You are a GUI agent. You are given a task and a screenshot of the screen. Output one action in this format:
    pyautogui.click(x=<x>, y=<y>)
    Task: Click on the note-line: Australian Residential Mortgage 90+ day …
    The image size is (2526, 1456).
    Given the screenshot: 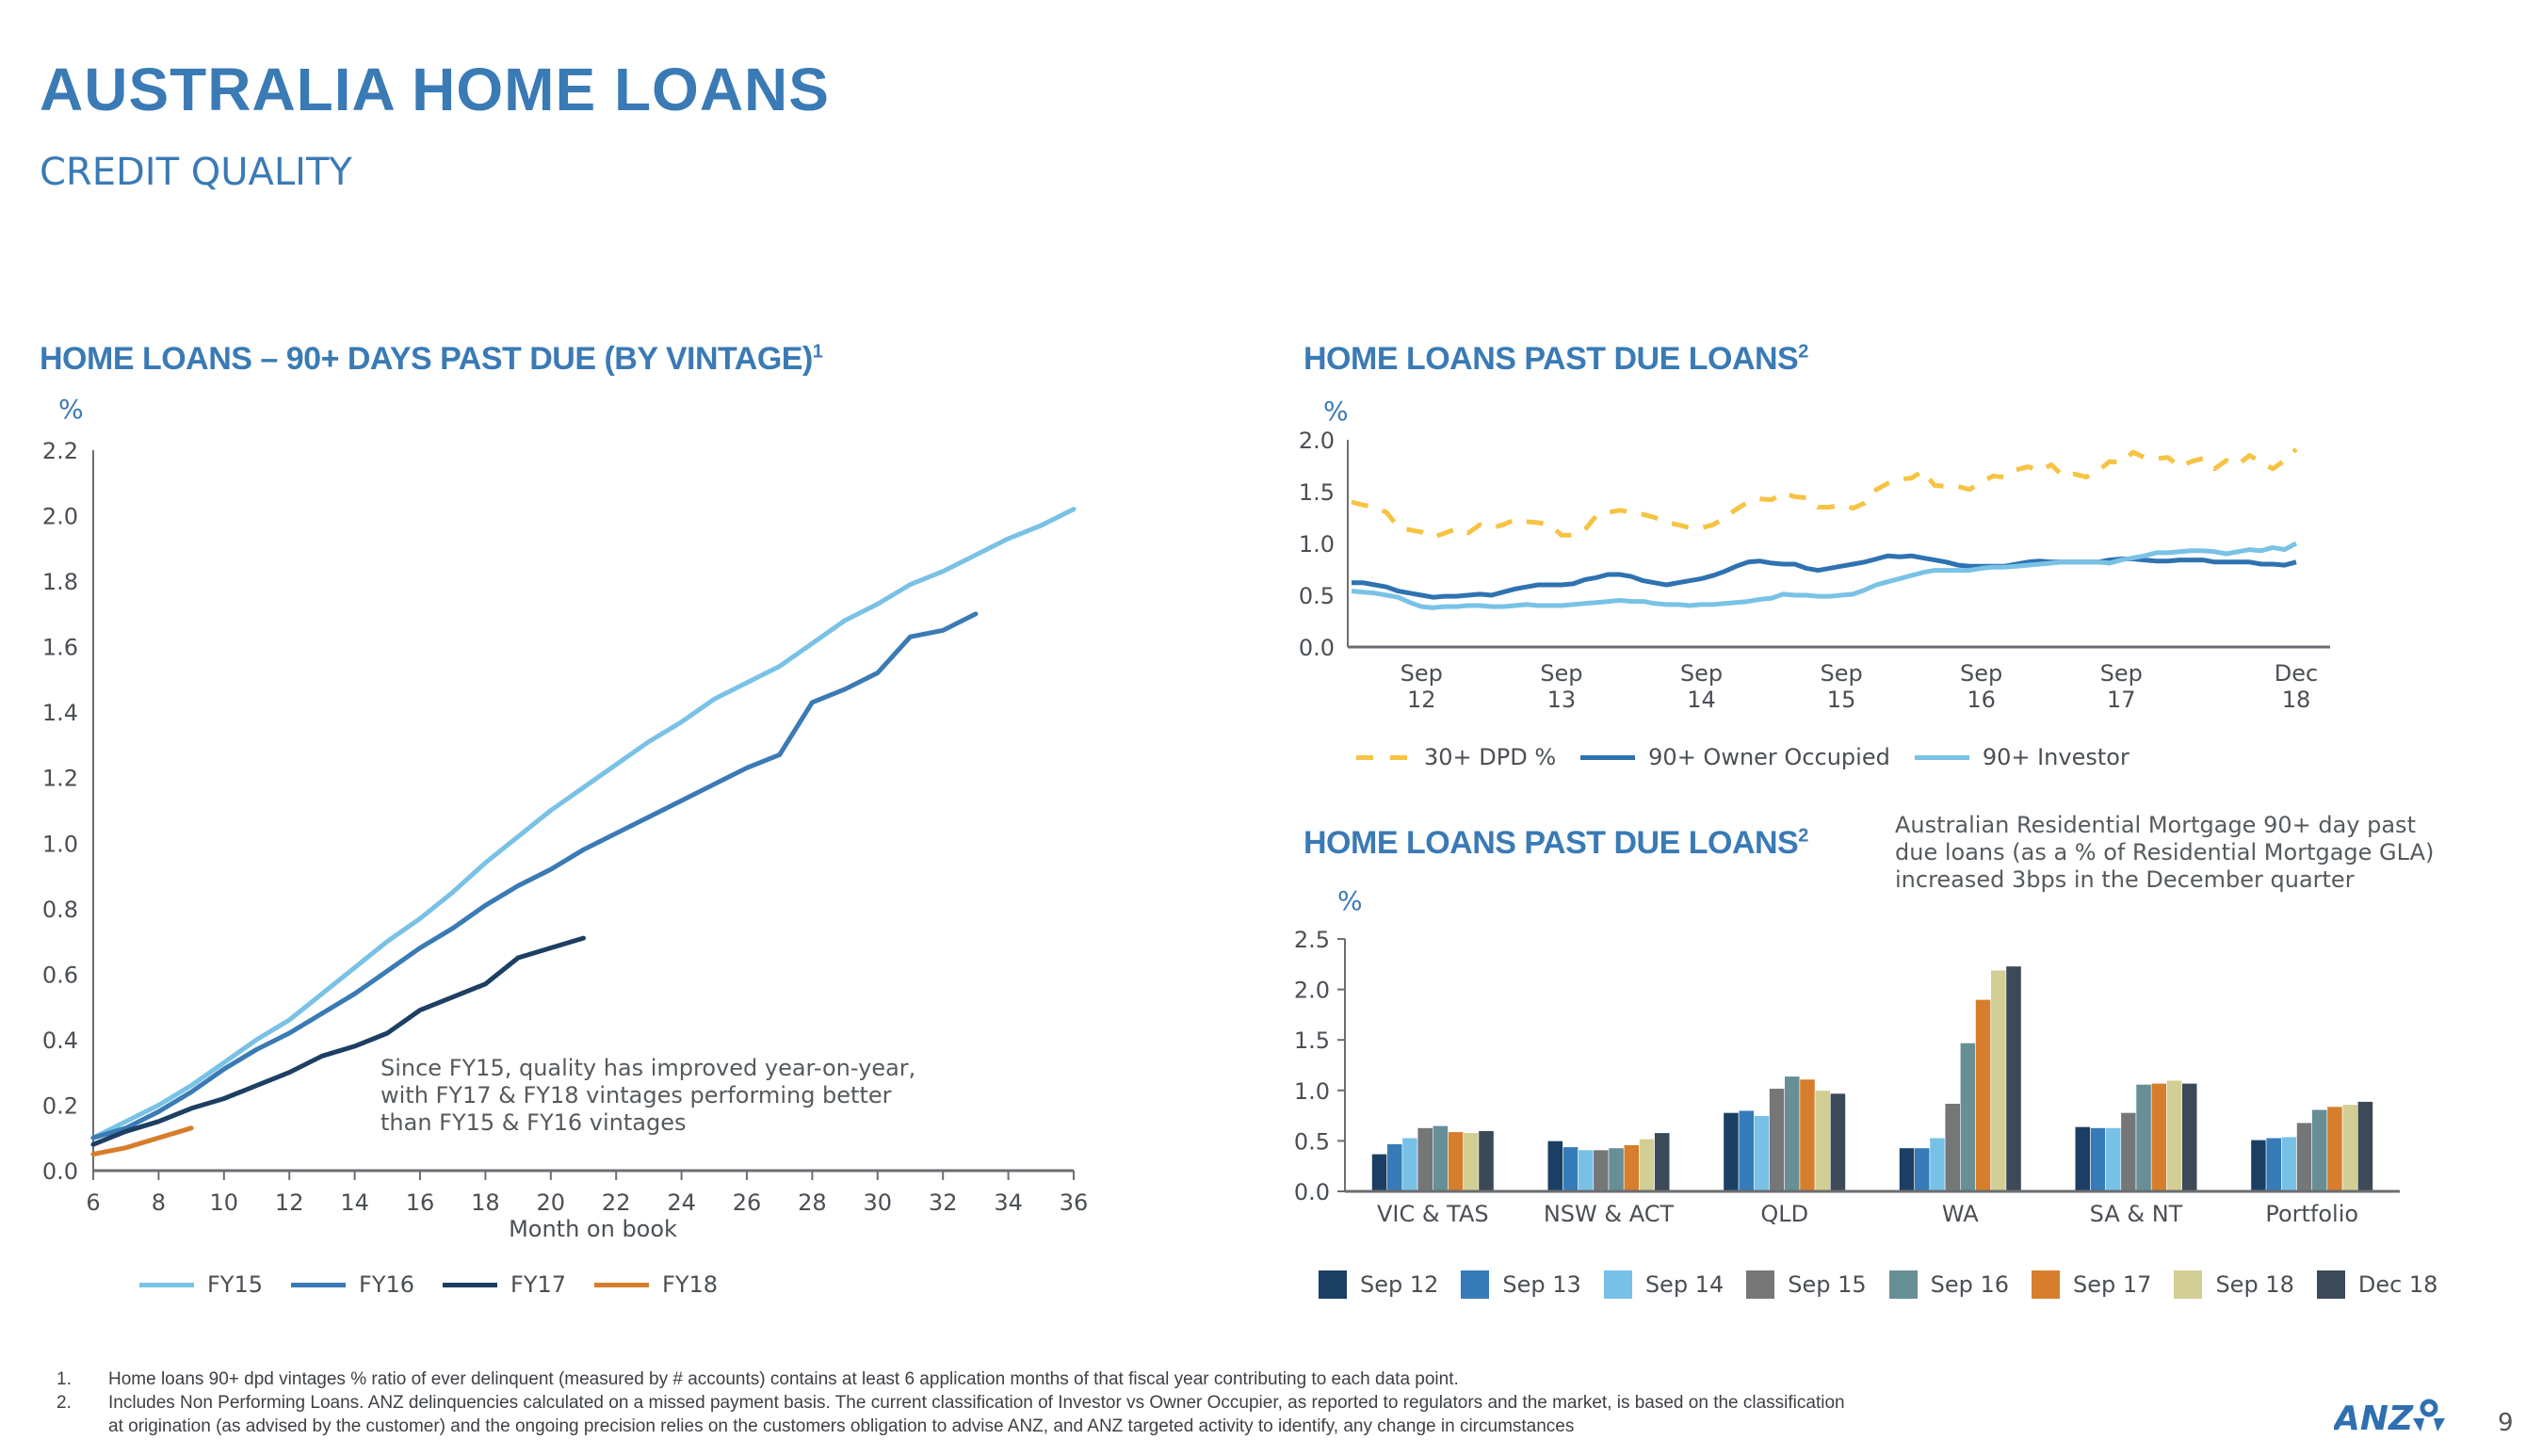 What is the action you would take?
    pyautogui.click(x=2155, y=825)
    